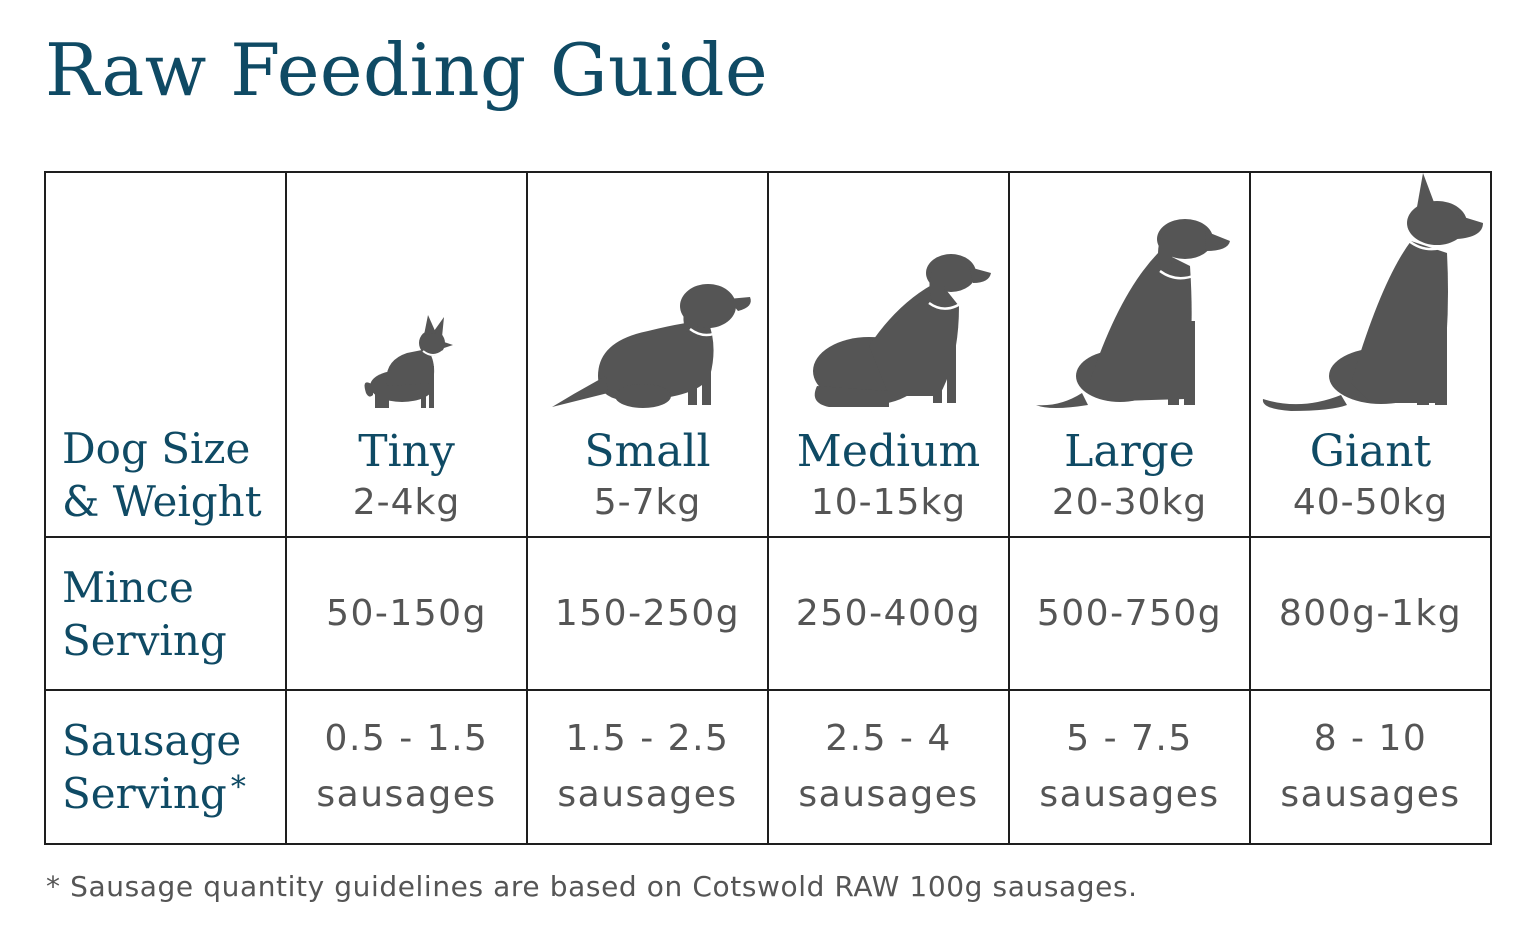  What do you see at coordinates (1370, 451) in the screenshot?
I see `size-name-giant: Giant` at bounding box center [1370, 451].